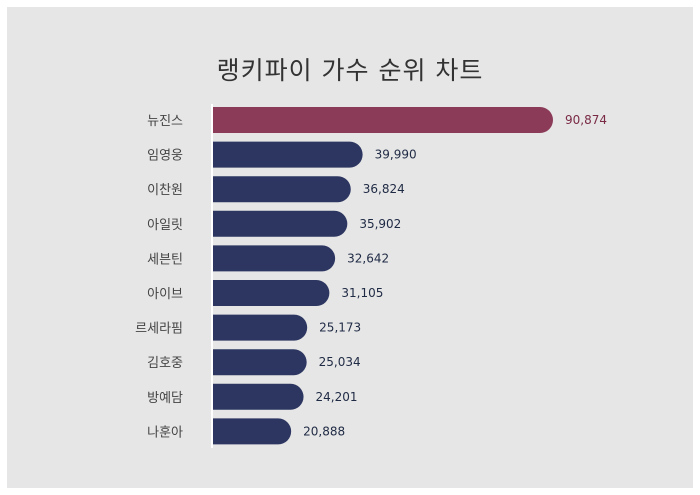  What do you see at coordinates (165, 294) in the screenshot?
I see `category-label: 아이브` at bounding box center [165, 294].